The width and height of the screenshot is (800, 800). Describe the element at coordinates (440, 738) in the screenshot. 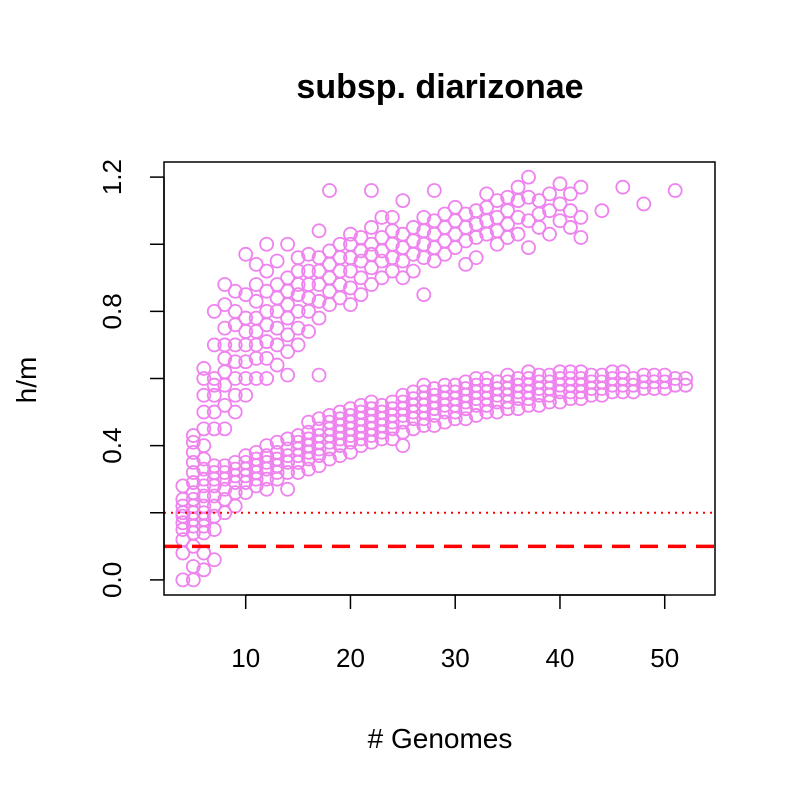

I see `x-axis-label: # Genomes` at that location.